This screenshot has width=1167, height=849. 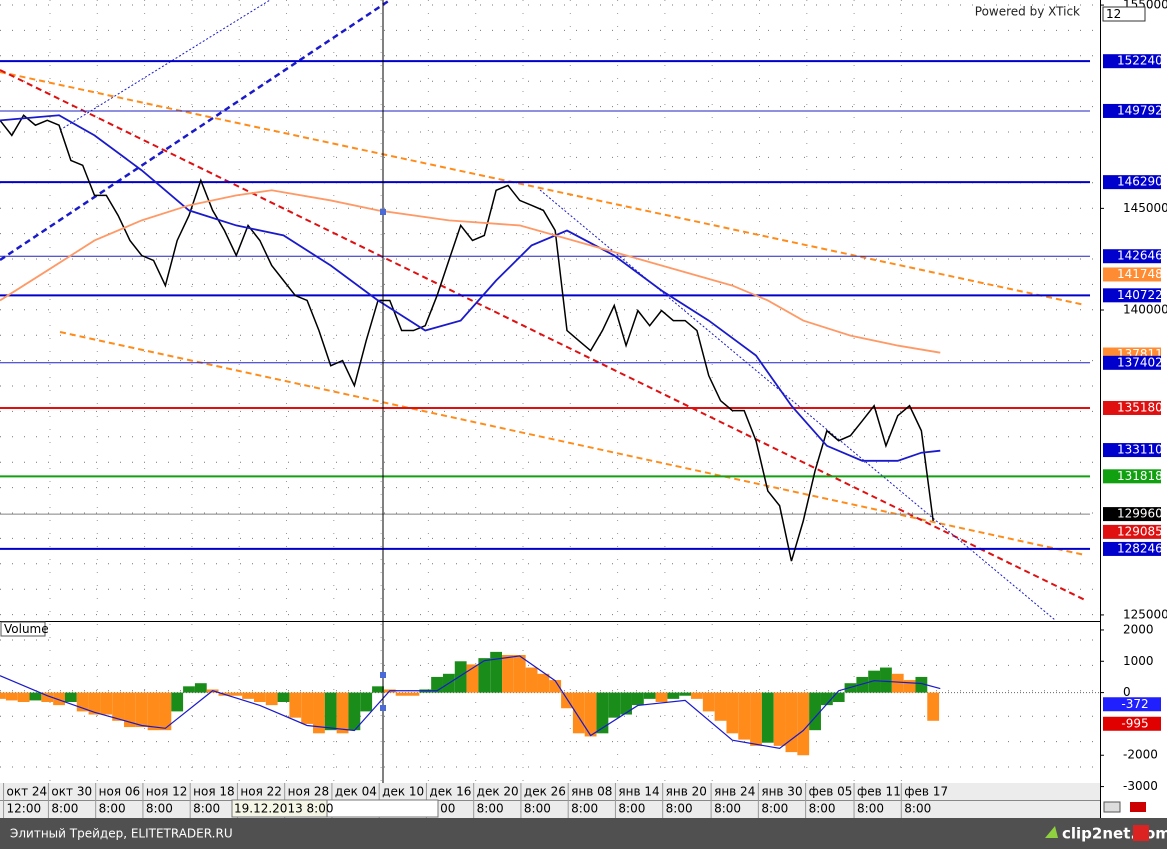 What do you see at coordinates (214, 792) in the screenshot?
I see `x-tick-label: ноя 18` at bounding box center [214, 792].